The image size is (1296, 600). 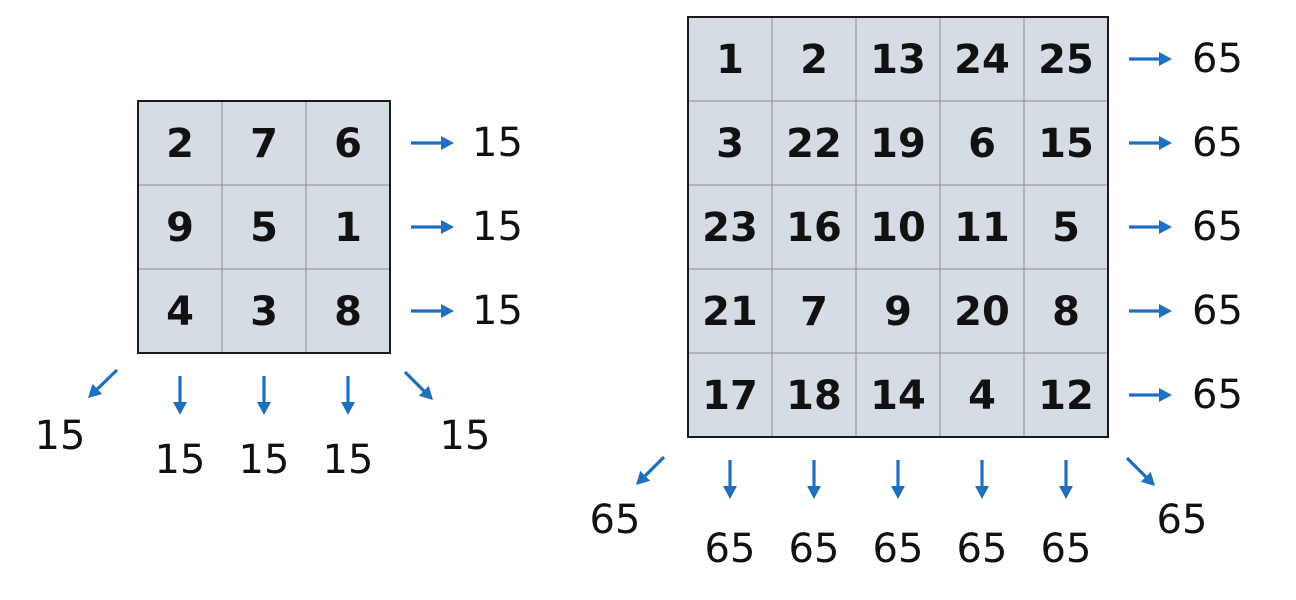 I want to click on cell-number: 25, so click(x=1066, y=60).